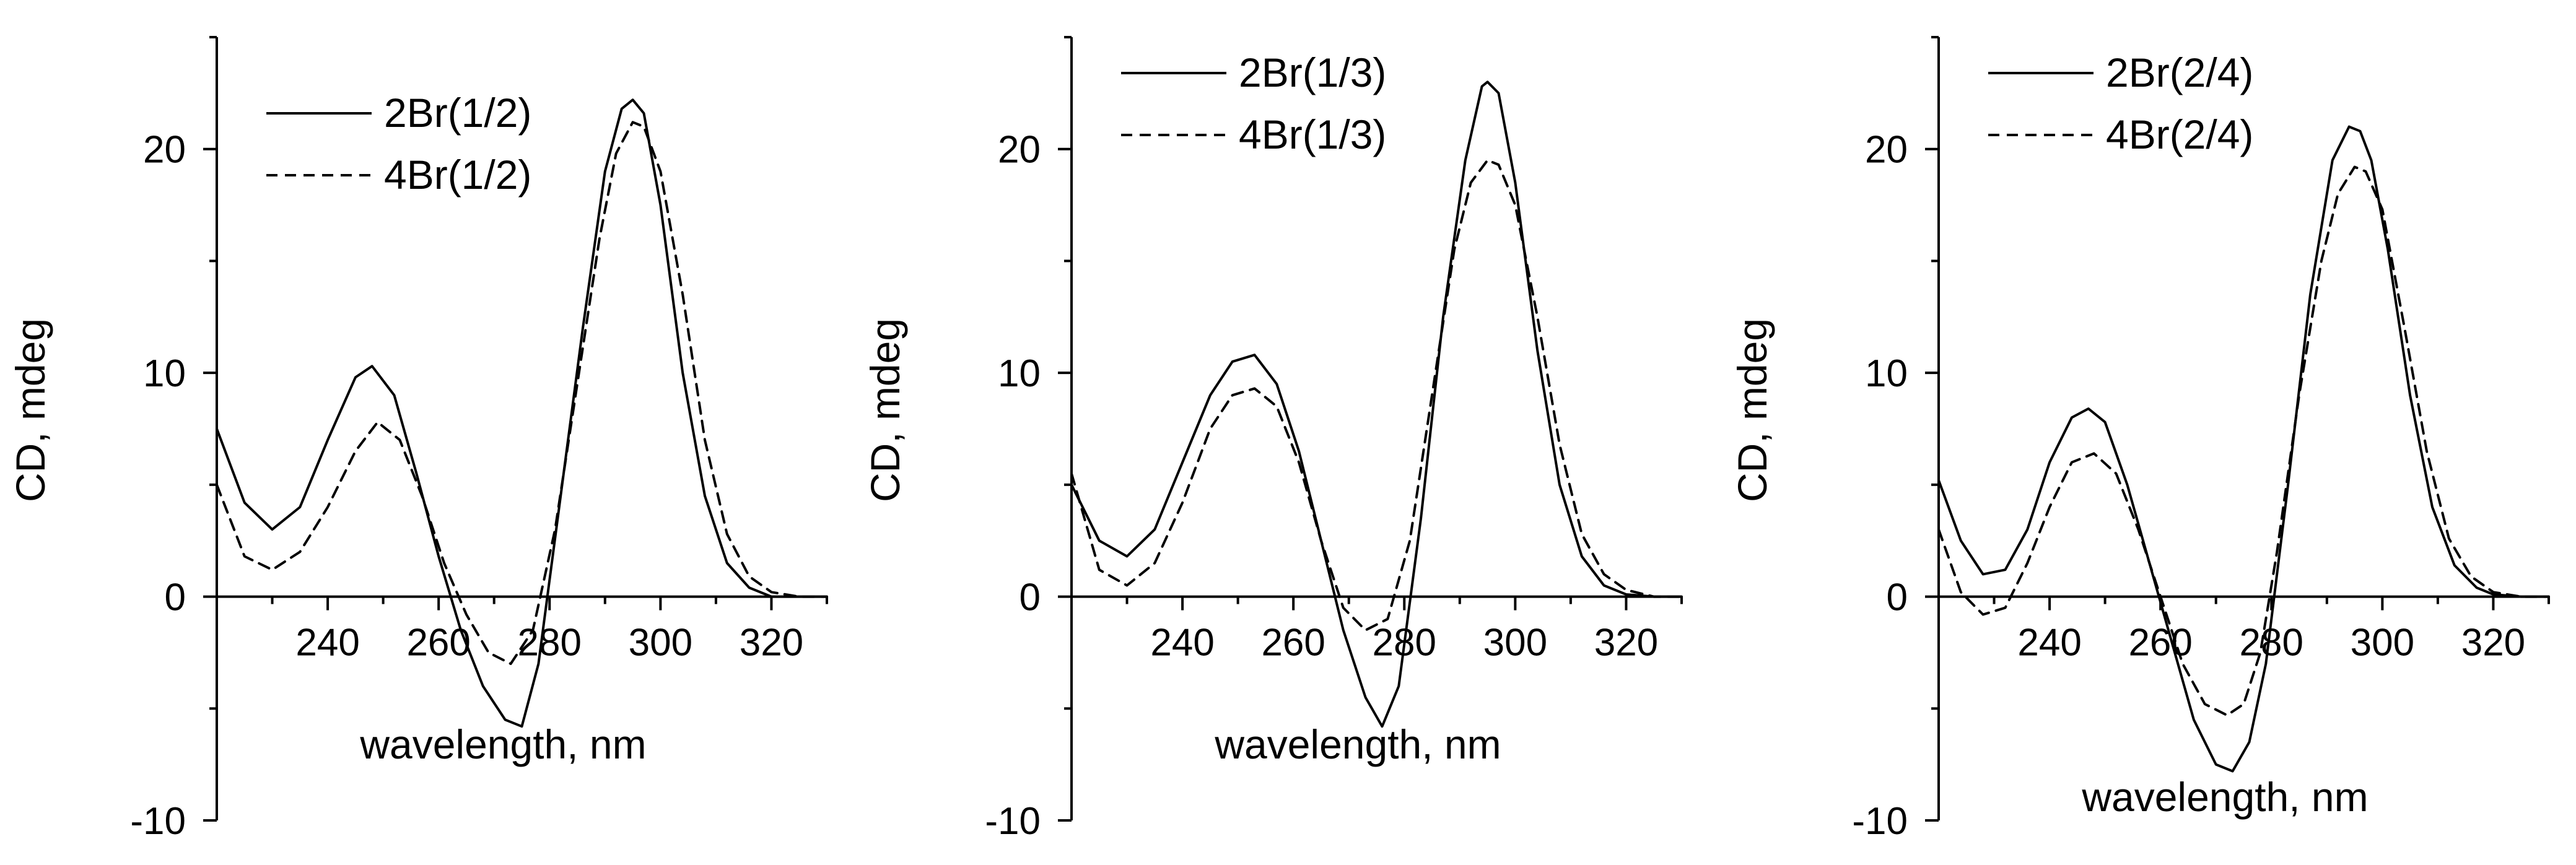 The height and width of the screenshot is (865, 2576). I want to click on series-line-4Br(1/3), so click(1376, 395).